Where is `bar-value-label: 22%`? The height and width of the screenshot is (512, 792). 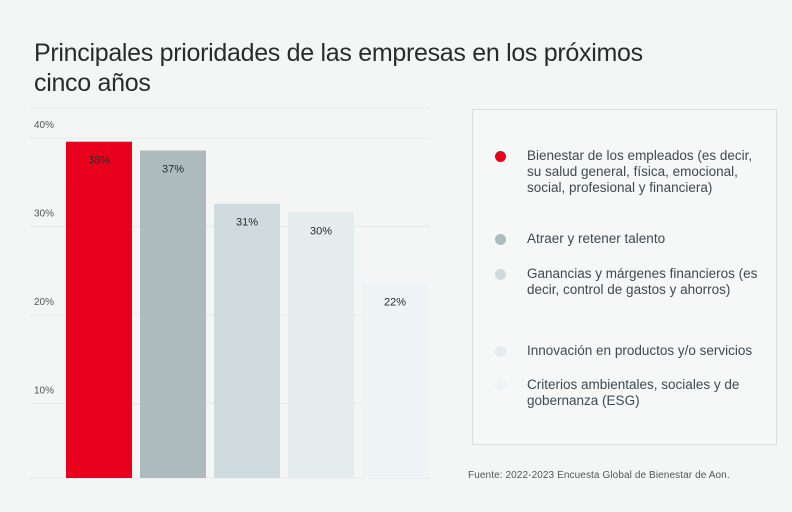
bar-value-label: 22% is located at coordinates (395, 302).